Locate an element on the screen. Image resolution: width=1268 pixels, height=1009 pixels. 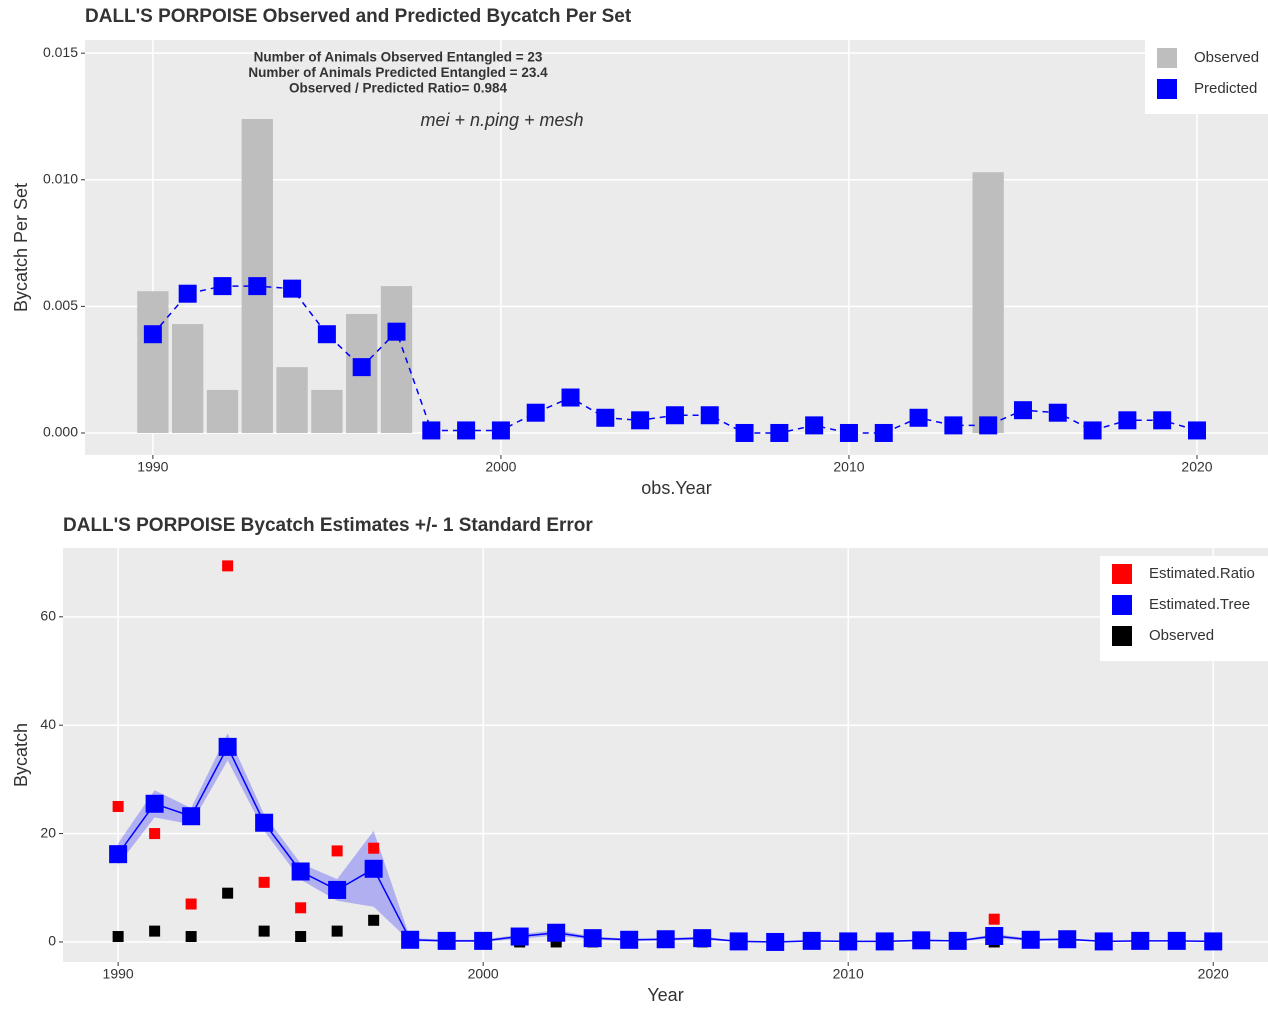
y-tick-label: 0.015 is located at coordinates (60, 52).